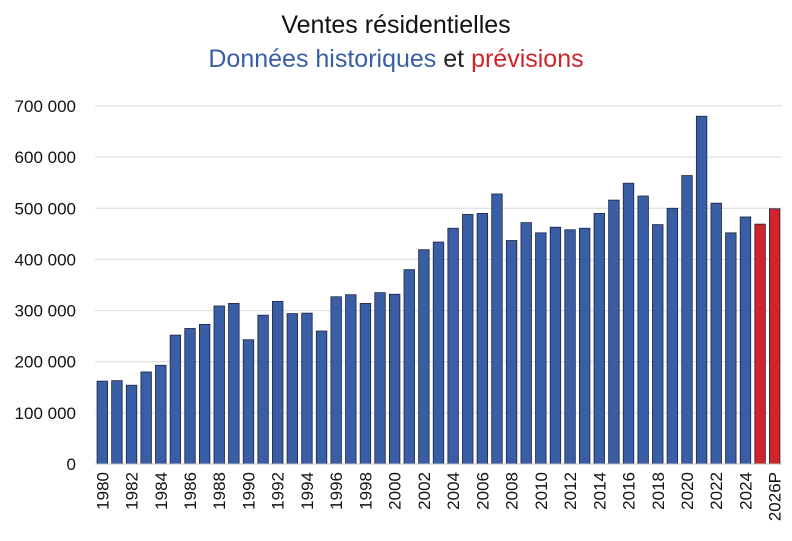 This screenshot has height=541, width=792. What do you see at coordinates (658, 491) in the screenshot?
I see `x-tick-label: 2018` at bounding box center [658, 491].